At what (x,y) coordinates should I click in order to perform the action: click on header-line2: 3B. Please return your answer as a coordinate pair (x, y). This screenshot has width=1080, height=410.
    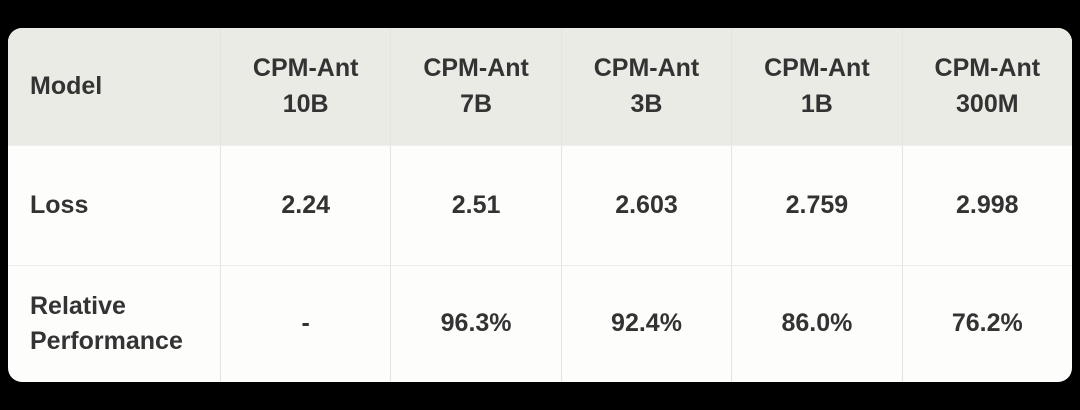
    Looking at the image, I should click on (646, 103).